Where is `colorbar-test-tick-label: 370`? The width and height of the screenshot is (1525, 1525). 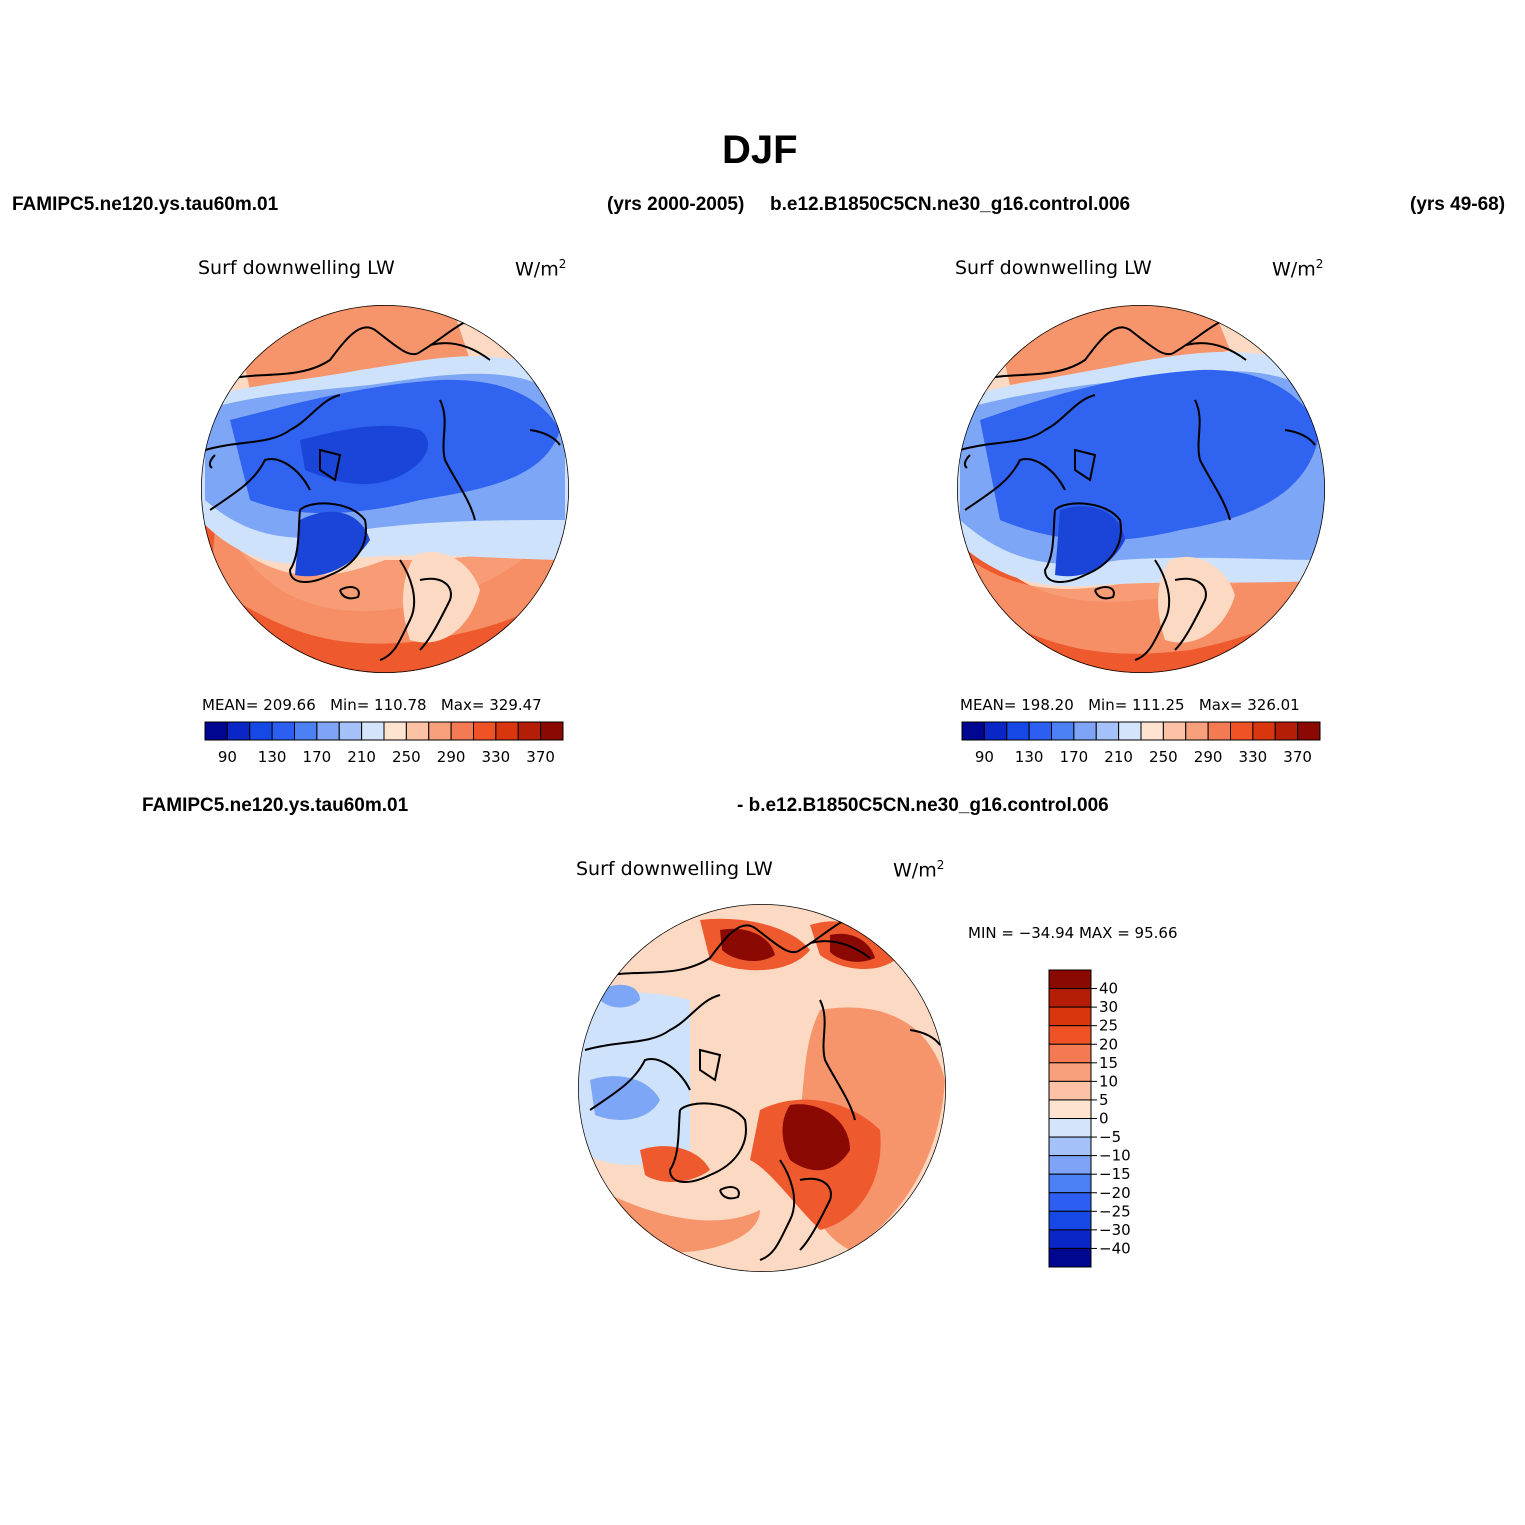
colorbar-test-tick-label: 370 is located at coordinates (540, 757).